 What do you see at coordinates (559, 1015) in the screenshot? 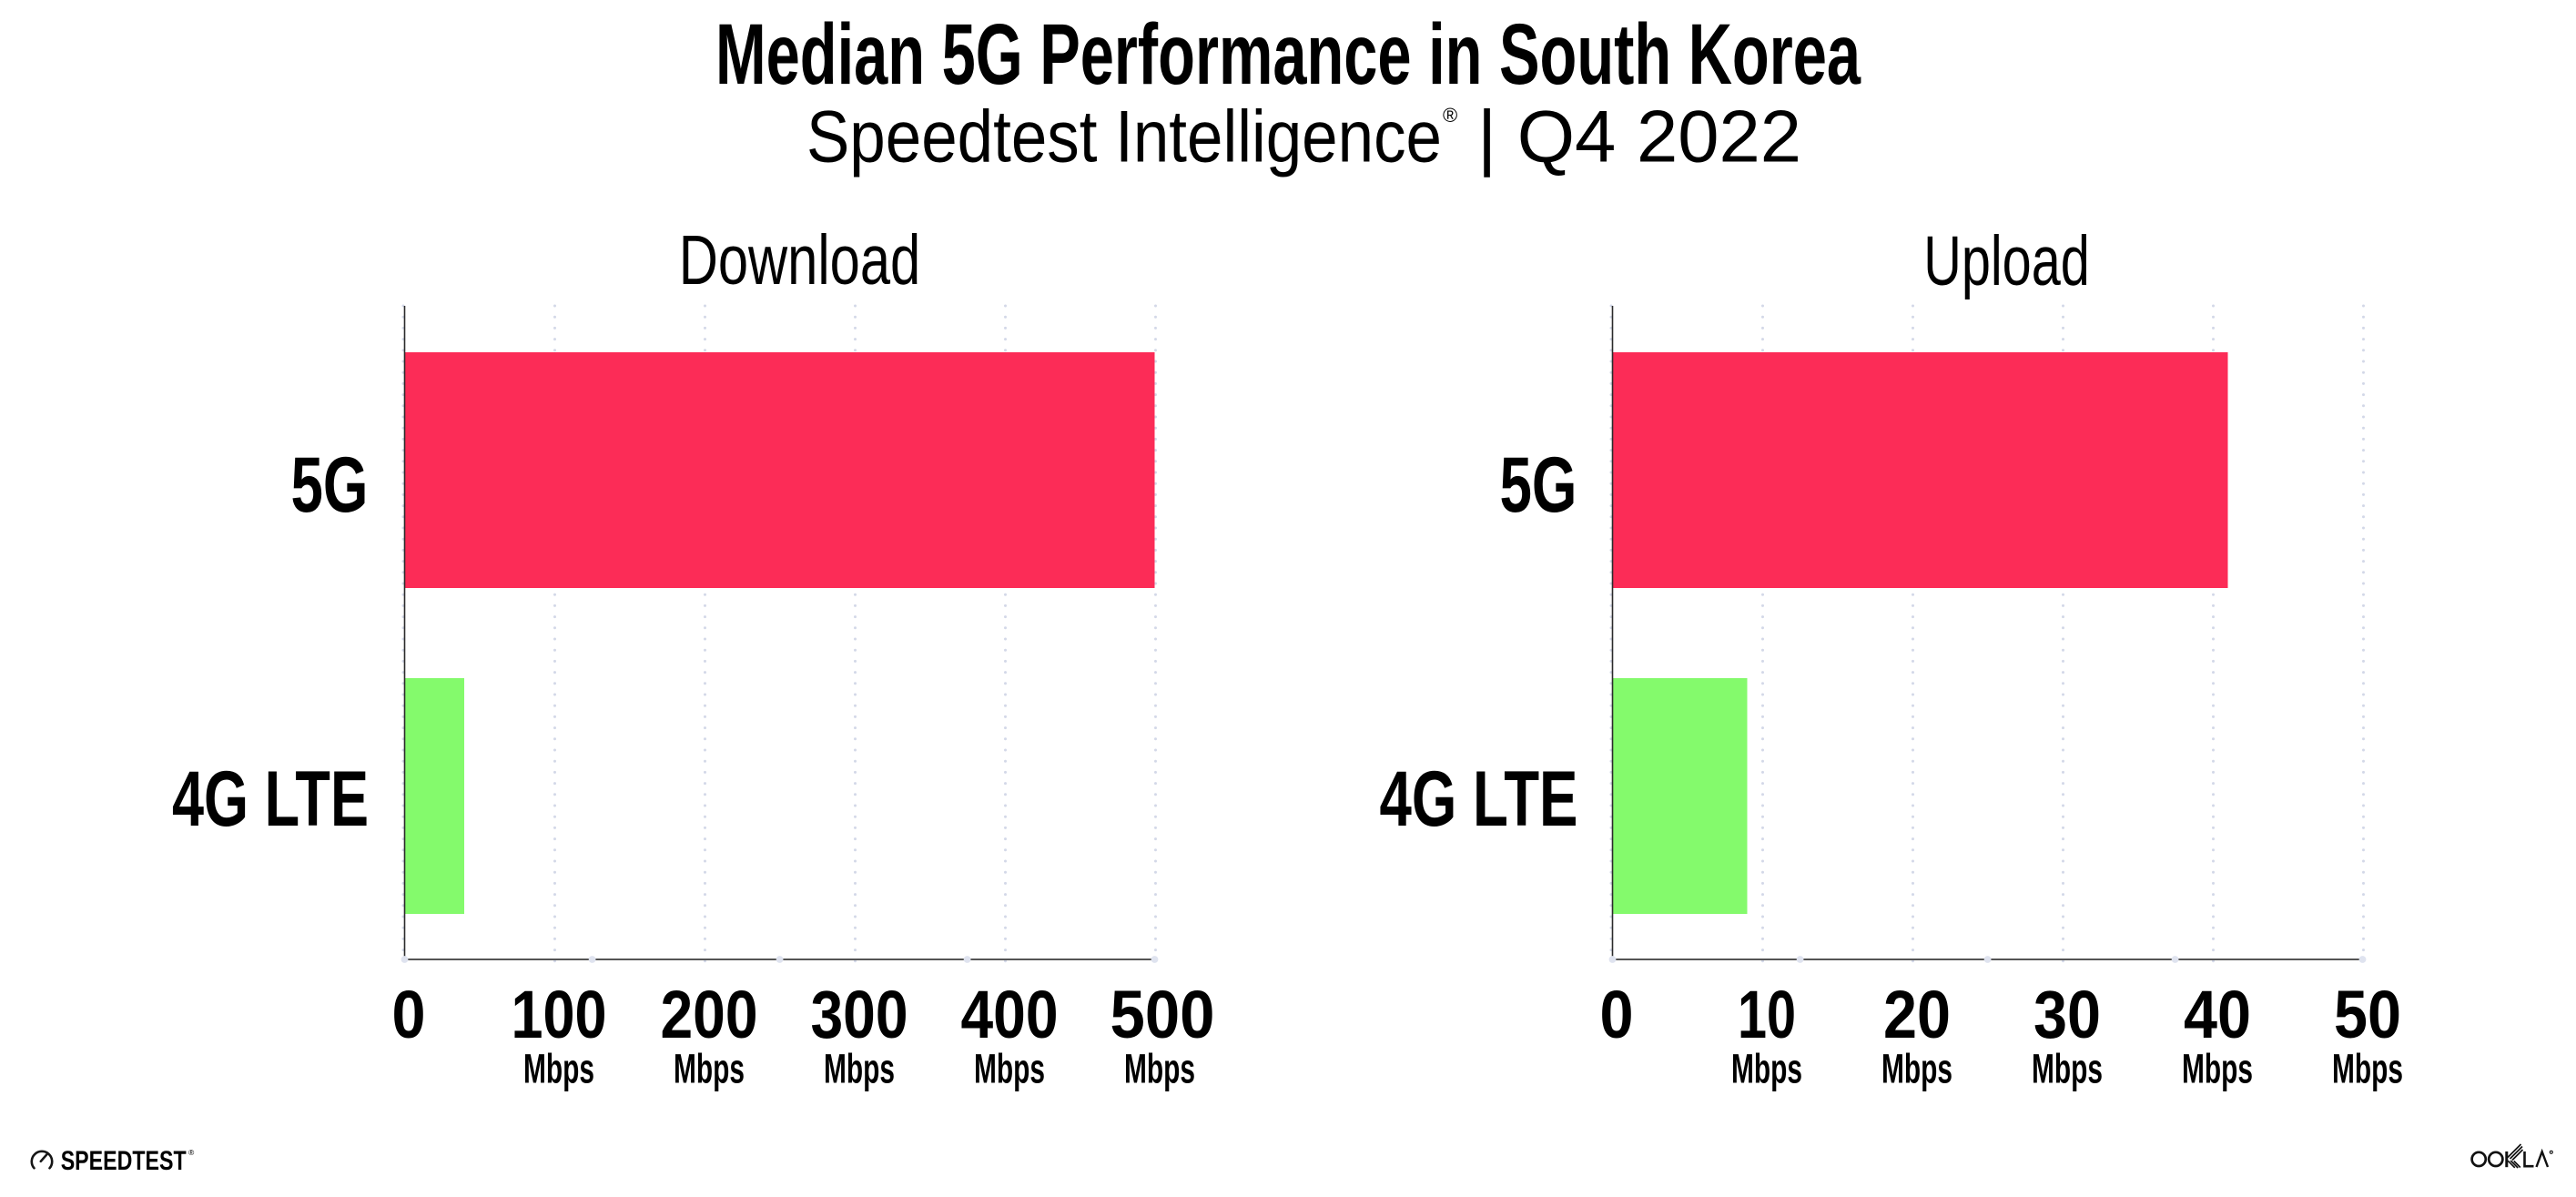
I see `svg-text: 100` at bounding box center [559, 1015].